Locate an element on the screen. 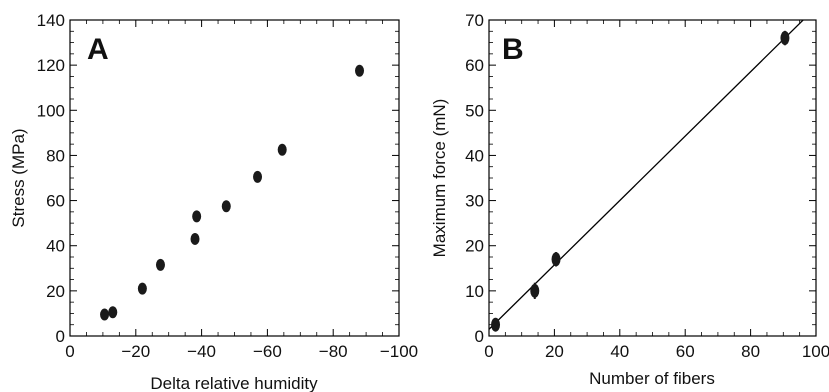 This screenshot has height=392, width=829. panel-a-x-axis-title: Delta relative humidity is located at coordinates (234, 383).